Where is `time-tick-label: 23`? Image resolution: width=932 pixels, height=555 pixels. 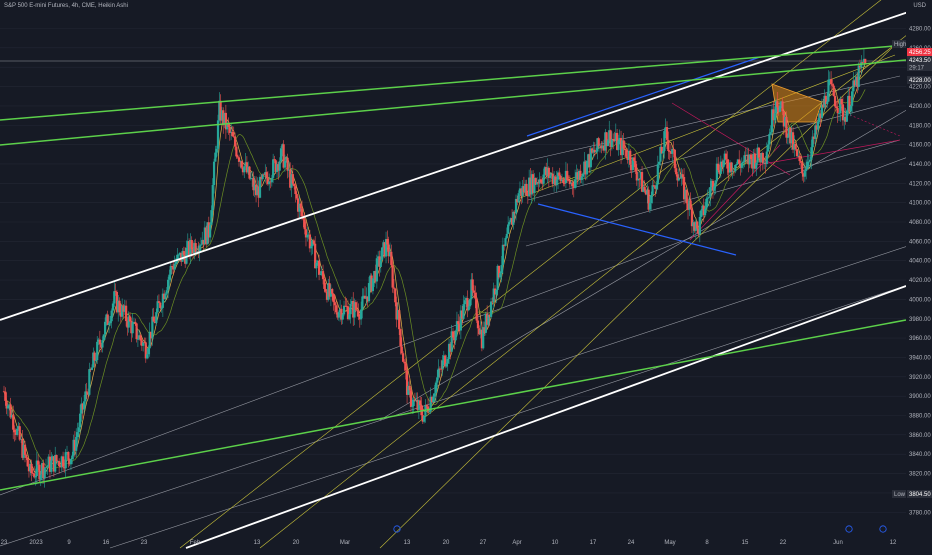 time-tick-label: 23 is located at coordinates (4, 543).